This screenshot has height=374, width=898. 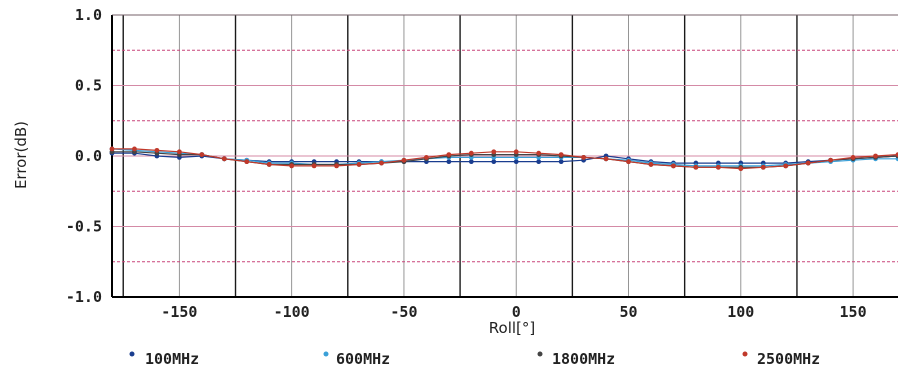 I want to click on legend: 100MHz 600MHz 1800MHz 2500MHz, so click(x=474, y=359).